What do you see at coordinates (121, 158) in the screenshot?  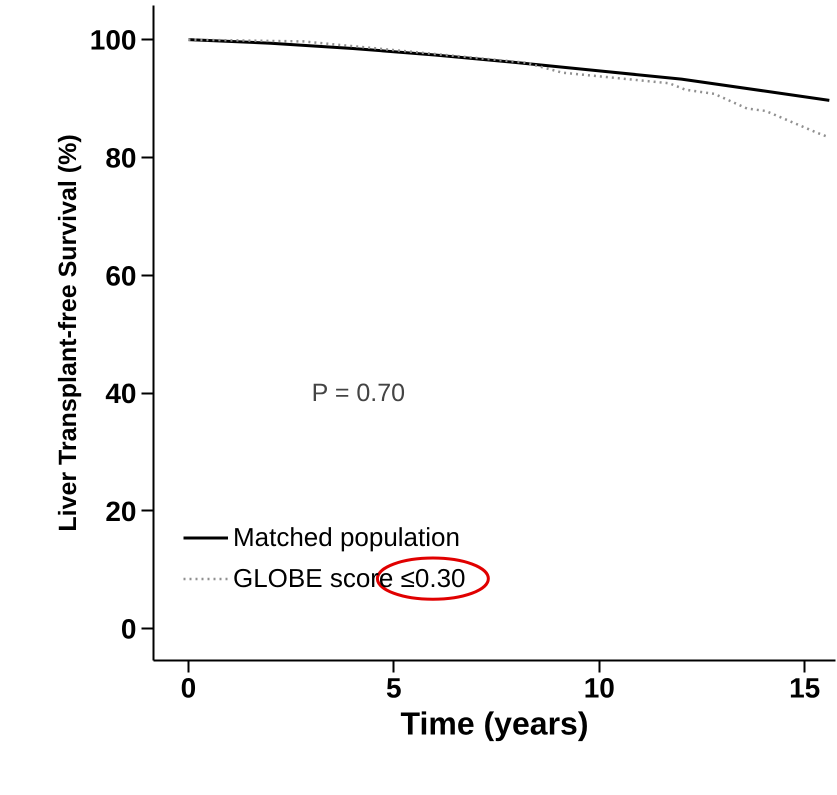 I see `y-tick-label: 80` at bounding box center [121, 158].